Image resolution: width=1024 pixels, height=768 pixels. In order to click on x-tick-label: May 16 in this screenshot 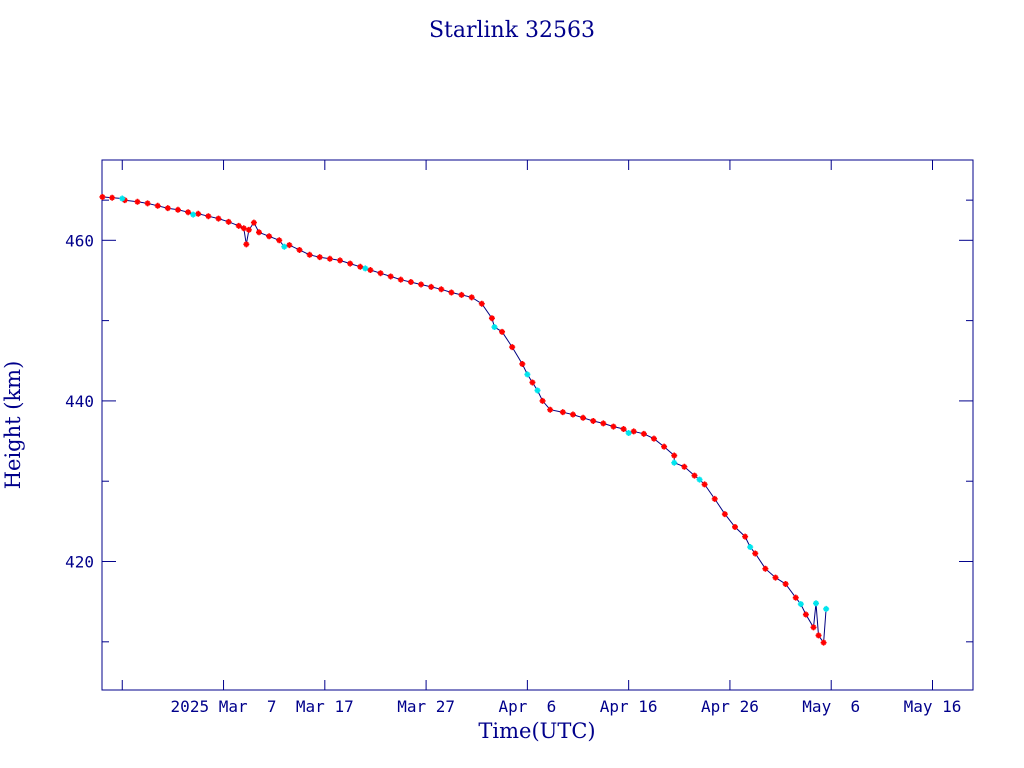, I will do `click(933, 706)`.